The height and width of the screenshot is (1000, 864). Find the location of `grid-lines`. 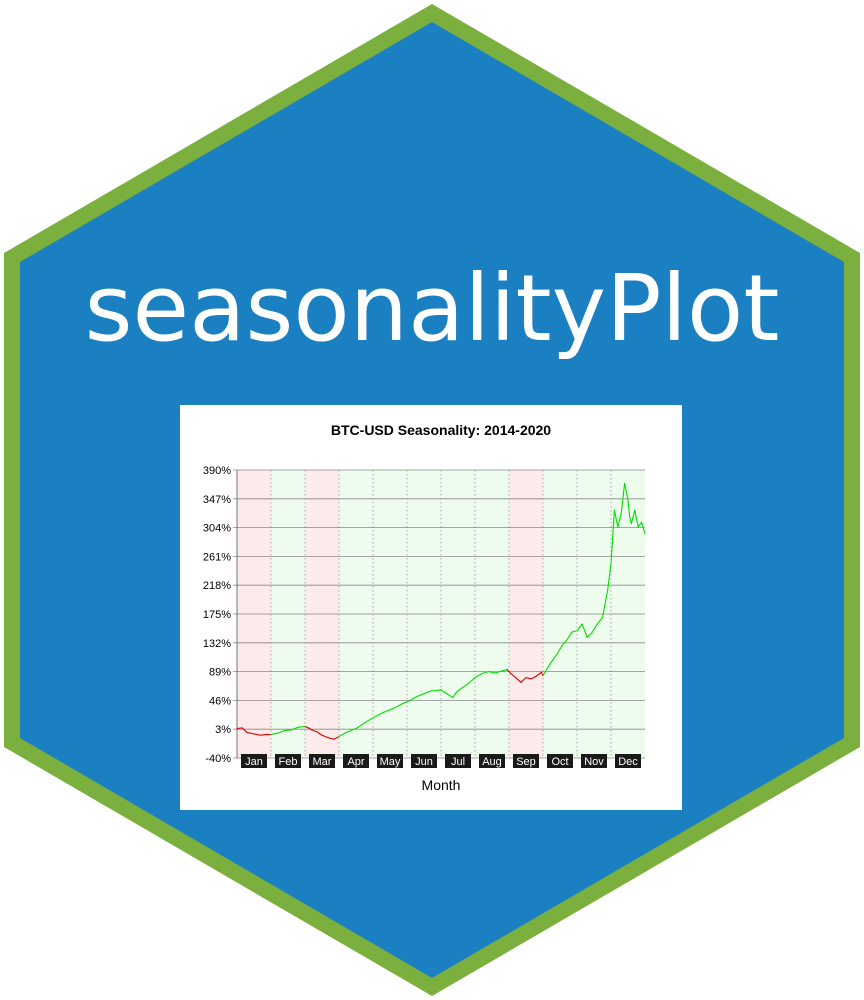

grid-lines is located at coordinates (439, 614).